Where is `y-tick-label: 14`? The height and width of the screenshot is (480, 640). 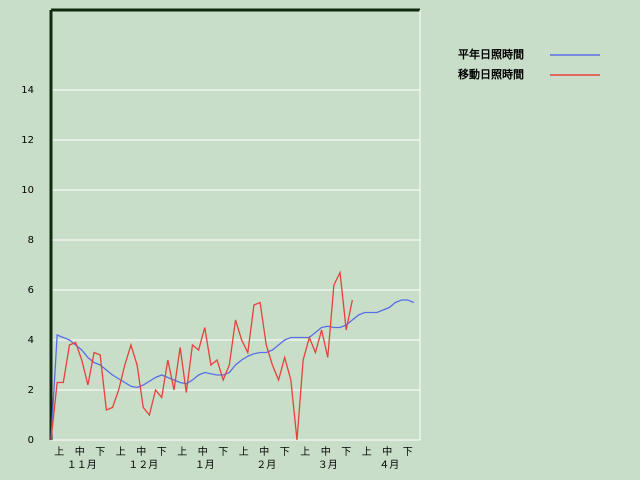 y-tick-label: 14 is located at coordinates (27, 90).